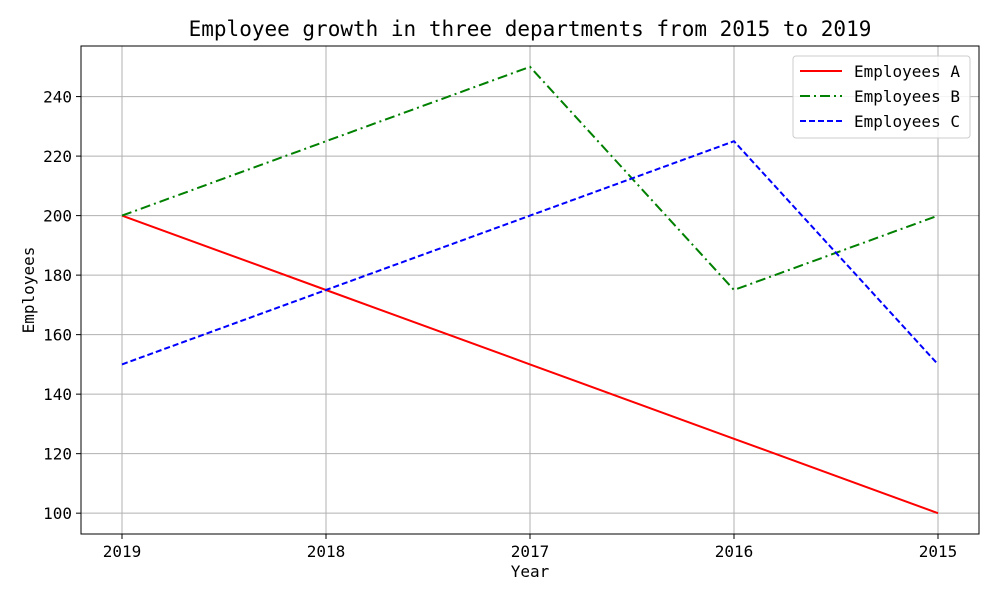  What do you see at coordinates (907, 121) in the screenshot?
I see `legend-label: Employees C` at bounding box center [907, 121].